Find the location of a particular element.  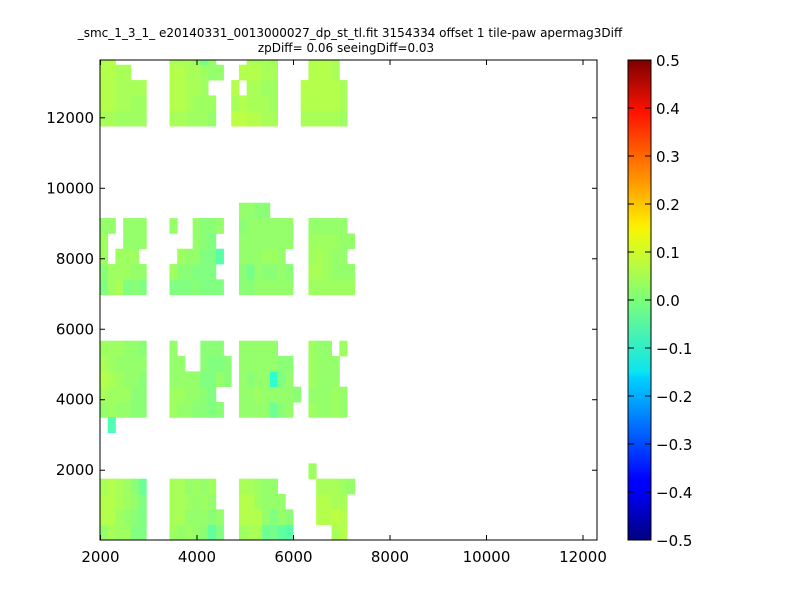

y-tick-label: 8000 is located at coordinates (75, 259).